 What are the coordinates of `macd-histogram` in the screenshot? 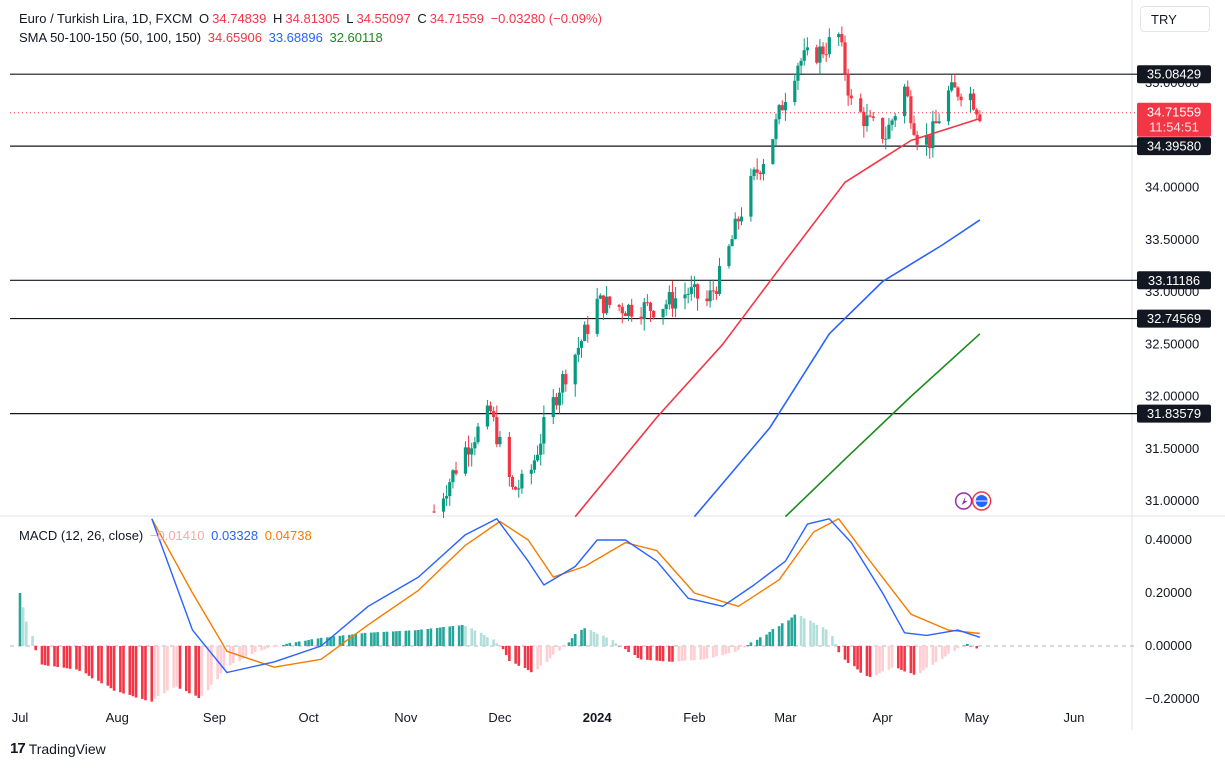 It's located at (498, 647).